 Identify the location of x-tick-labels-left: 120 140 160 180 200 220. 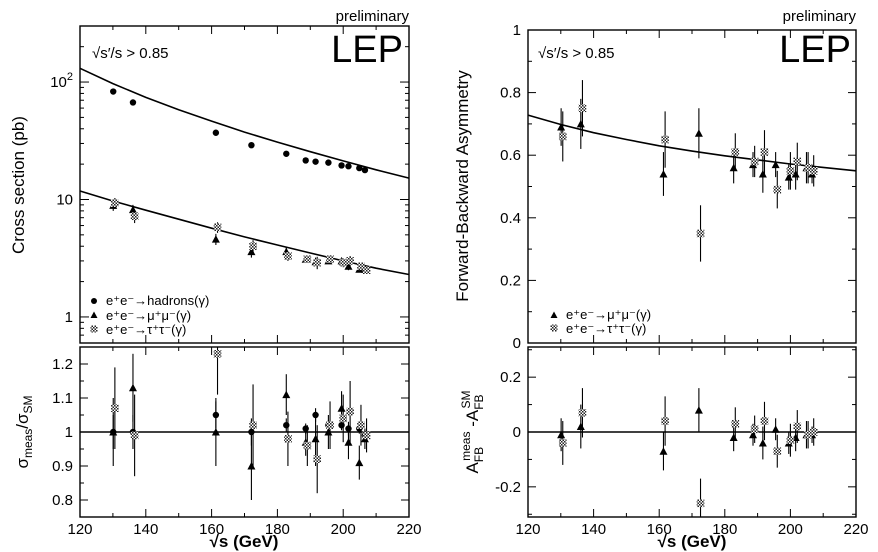
(244, 529).